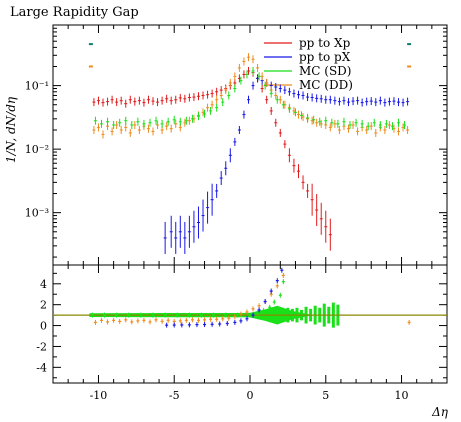 The image size is (461, 422). I want to click on x-tick-label: -10, so click(99, 395).